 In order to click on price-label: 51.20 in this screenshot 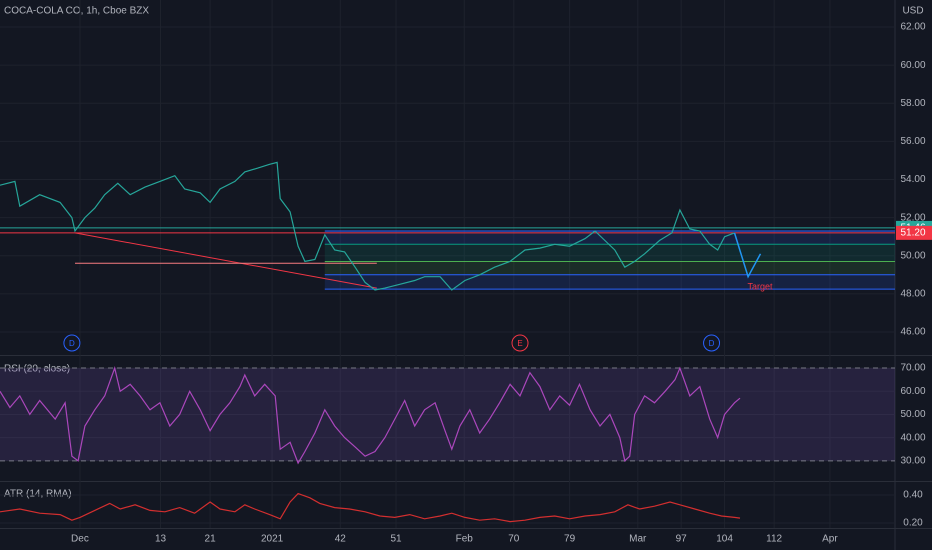, I will do `click(912, 232)`.